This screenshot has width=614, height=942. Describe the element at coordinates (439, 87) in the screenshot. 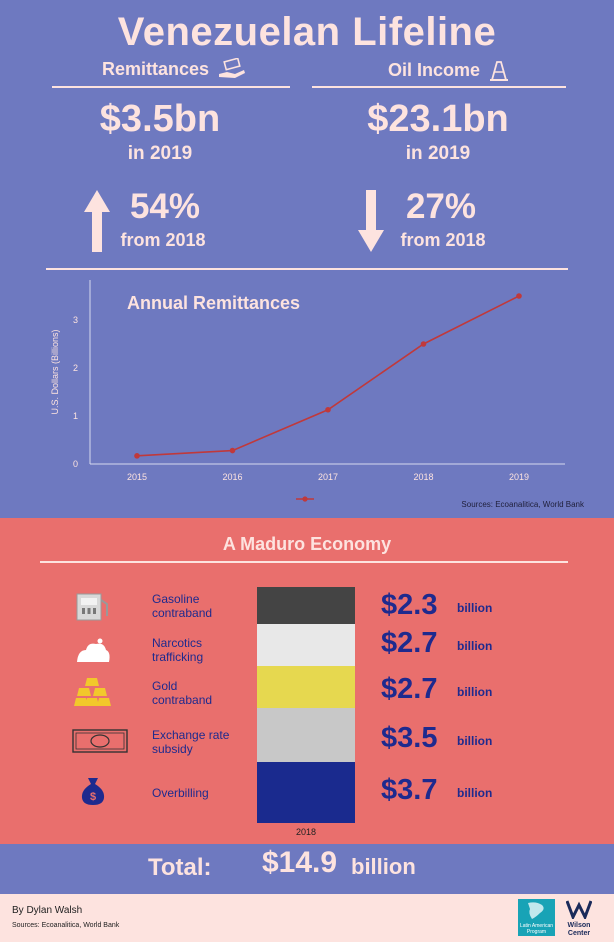

I see `right-divider` at that location.